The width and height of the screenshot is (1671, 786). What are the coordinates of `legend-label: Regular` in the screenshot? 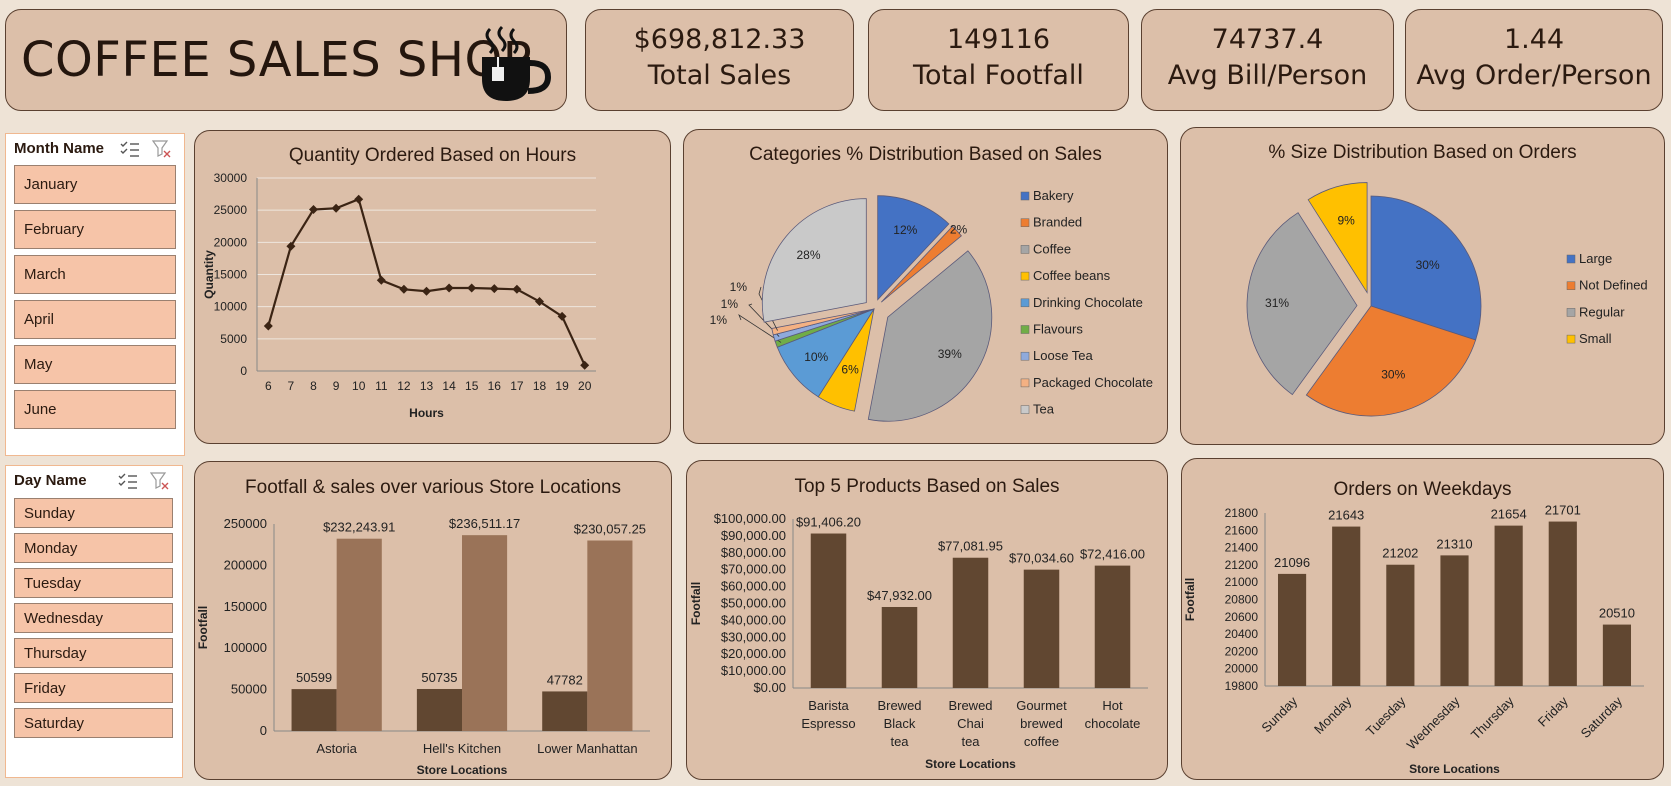 It's located at (1602, 311).